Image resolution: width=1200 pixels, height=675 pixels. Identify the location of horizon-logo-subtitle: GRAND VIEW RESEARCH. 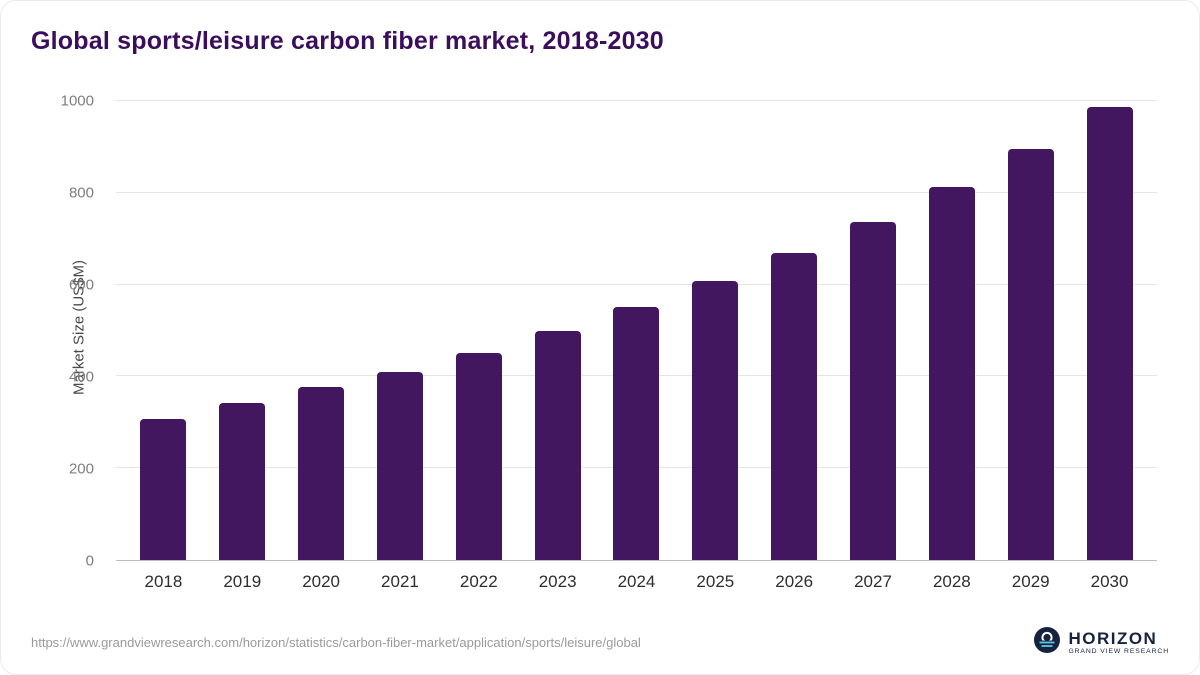
(1118, 651).